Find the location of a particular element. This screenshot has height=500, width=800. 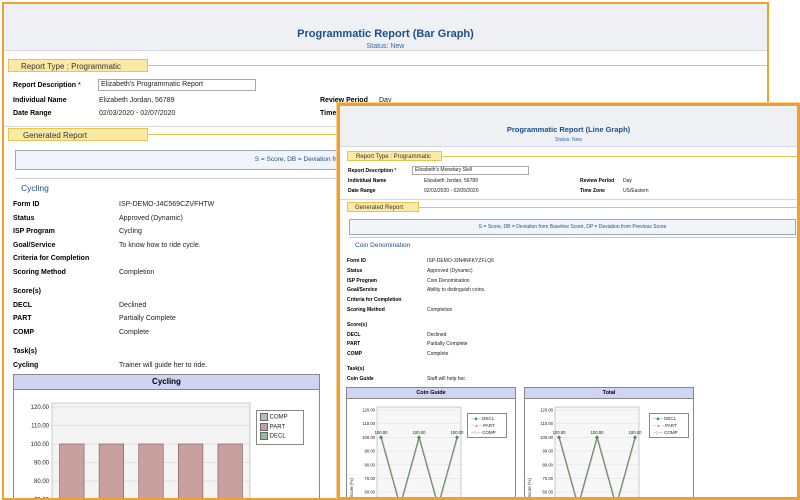

date-range-value: 02/03/2020 - 02/05/2020 is located at coordinates (451, 191).